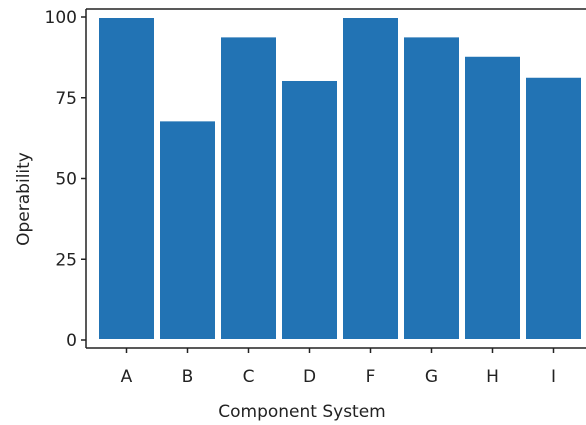 The height and width of the screenshot is (425, 586). What do you see at coordinates (431, 188) in the screenshot?
I see `bar-g` at bounding box center [431, 188].